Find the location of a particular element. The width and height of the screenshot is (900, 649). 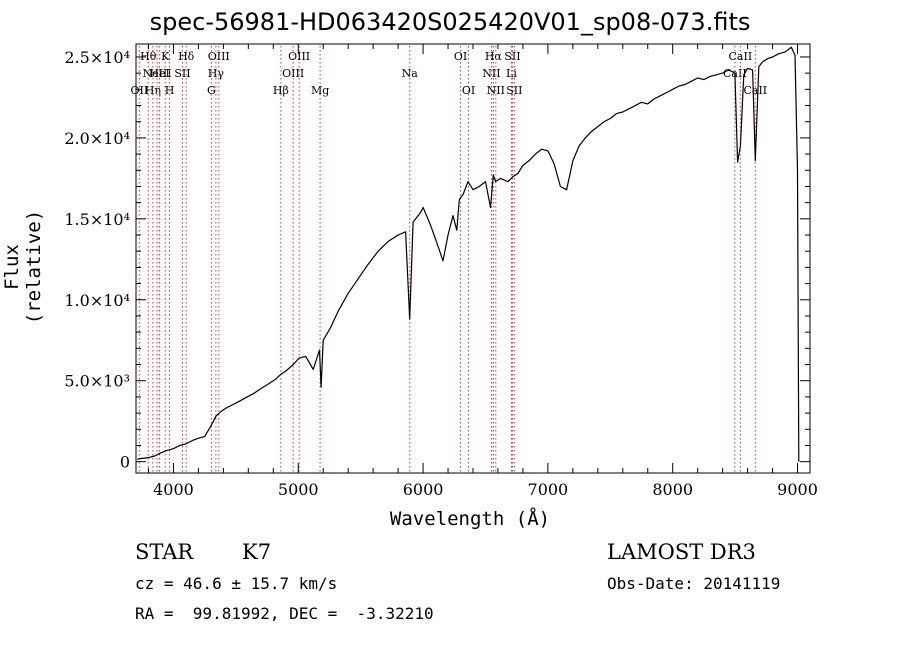

sky-coordinates: RA = 99.81992, DEC = -3.32210 is located at coordinates (284, 613).